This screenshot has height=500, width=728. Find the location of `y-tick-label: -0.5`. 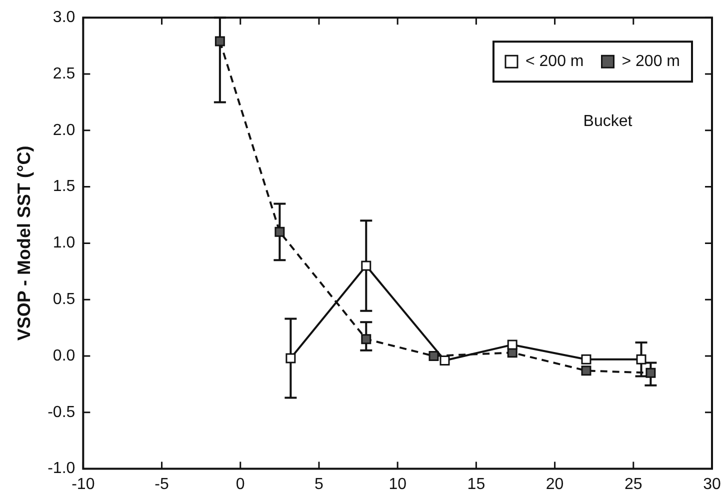

y-tick-label: -0.5 is located at coordinates (62, 412).